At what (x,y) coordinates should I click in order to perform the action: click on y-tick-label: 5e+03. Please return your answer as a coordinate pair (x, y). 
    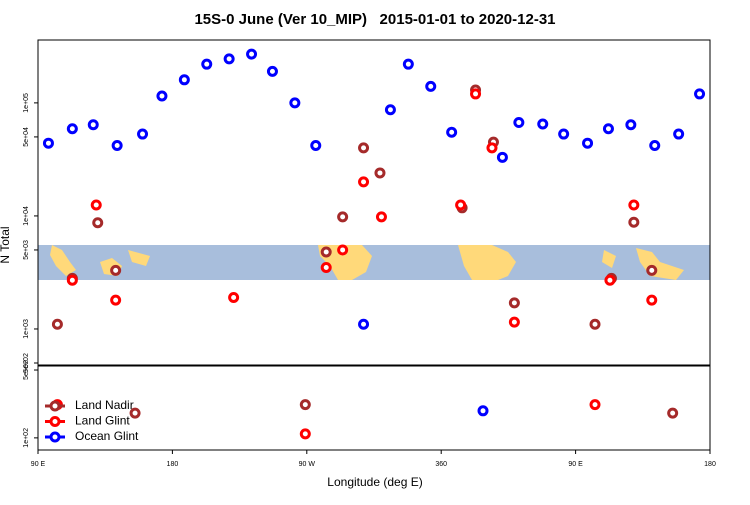
    Looking at the image, I should click on (26, 250).